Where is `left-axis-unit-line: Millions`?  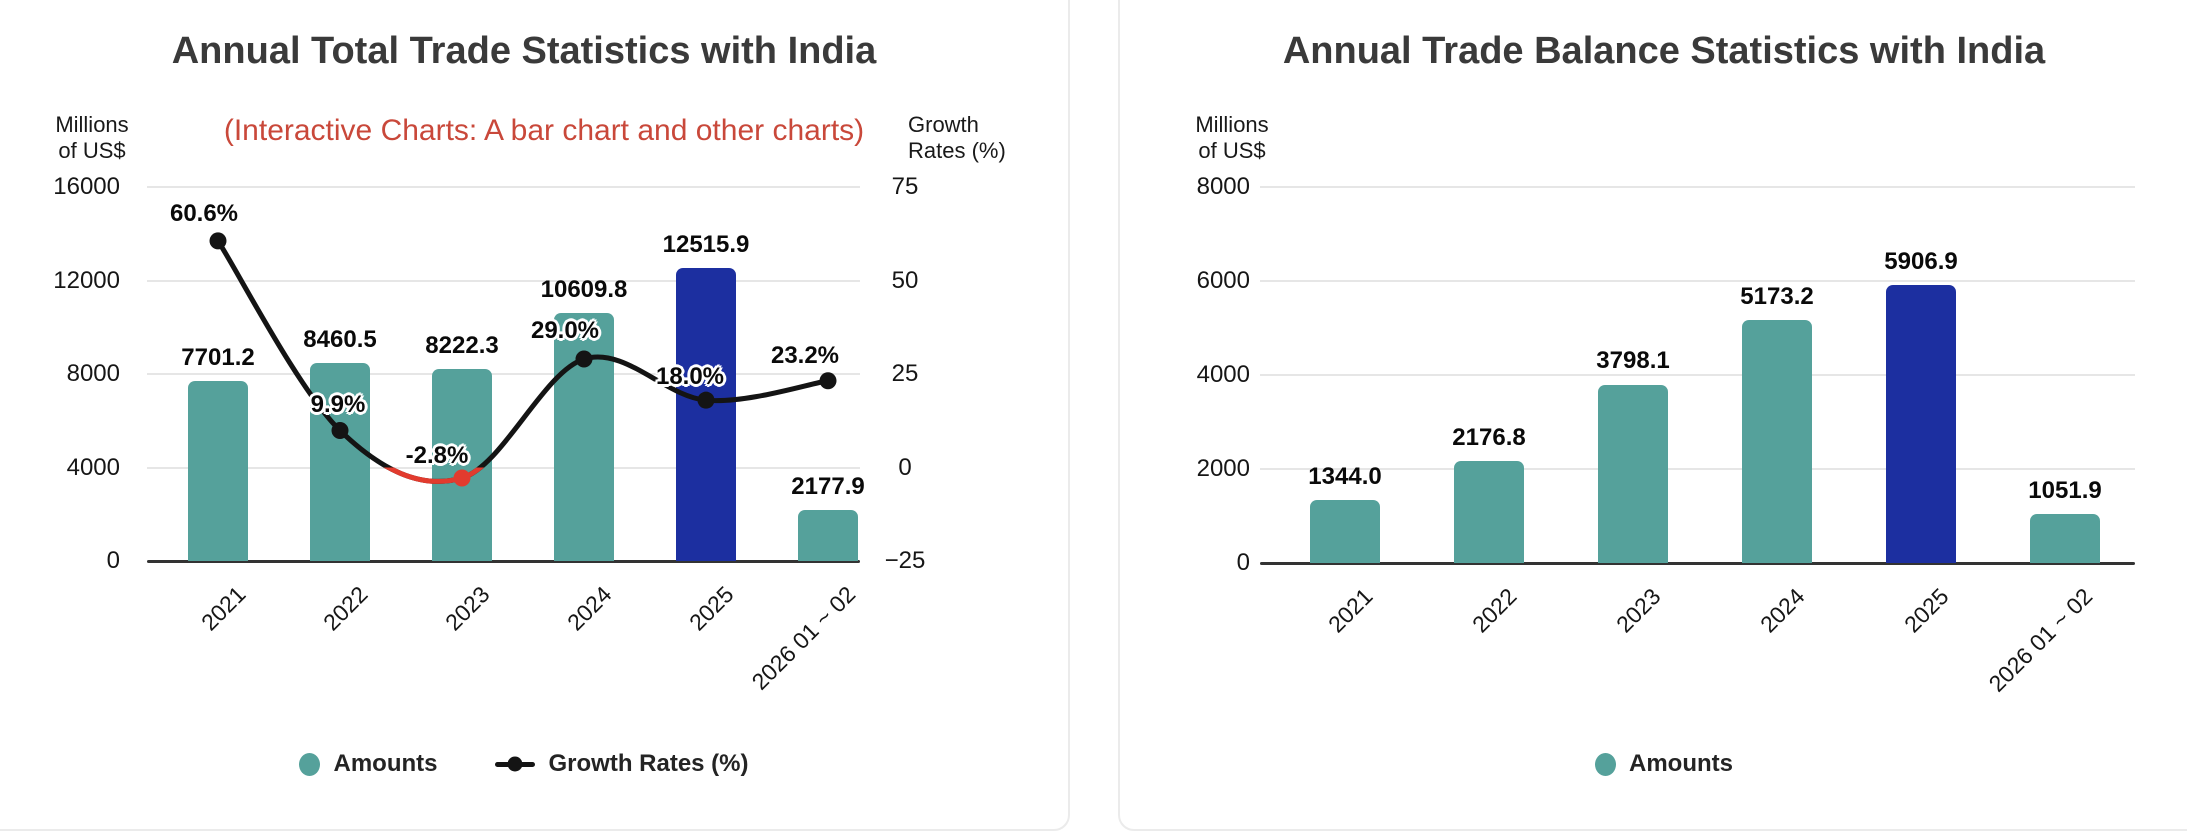 left-axis-unit-line: Millions is located at coordinates (1232, 124).